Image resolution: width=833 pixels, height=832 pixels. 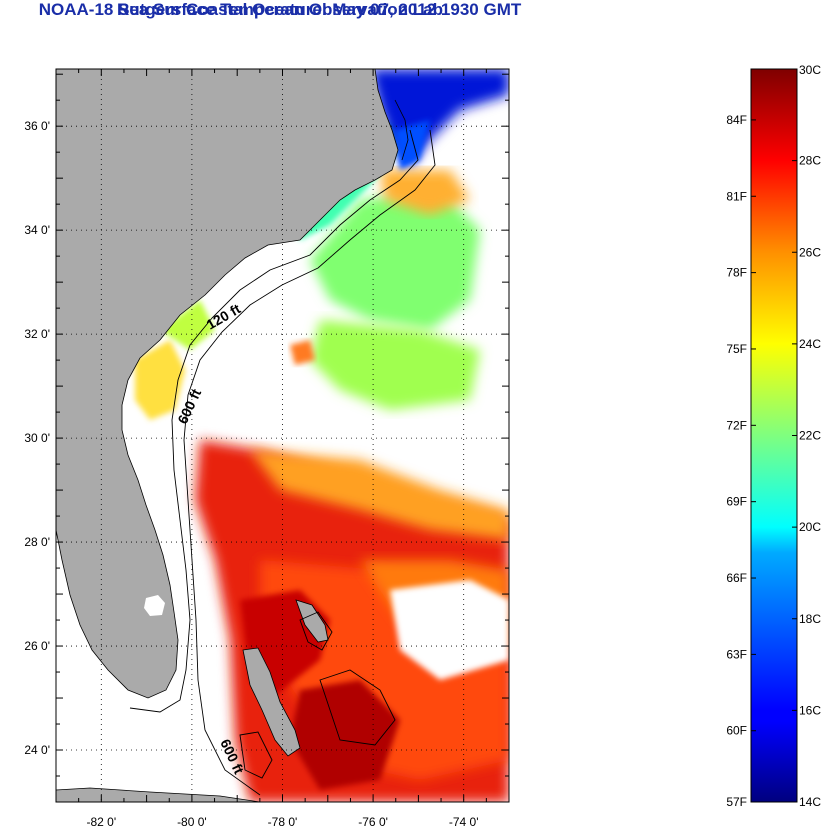 I want to click on lake-okeechobee, so click(x=154, y=605).